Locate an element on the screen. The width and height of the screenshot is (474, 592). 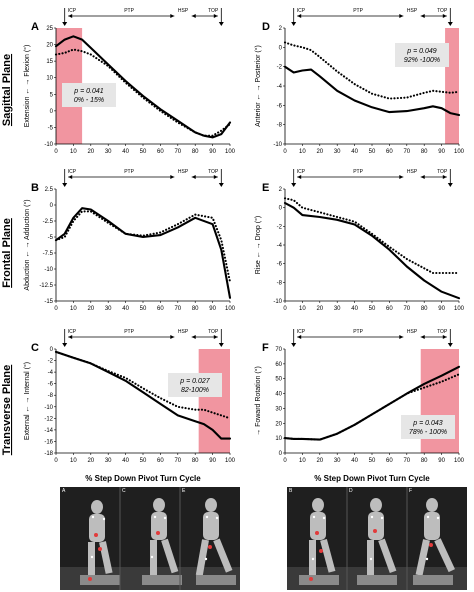
y-tick-label: 40 is located at coordinates (278, 395).